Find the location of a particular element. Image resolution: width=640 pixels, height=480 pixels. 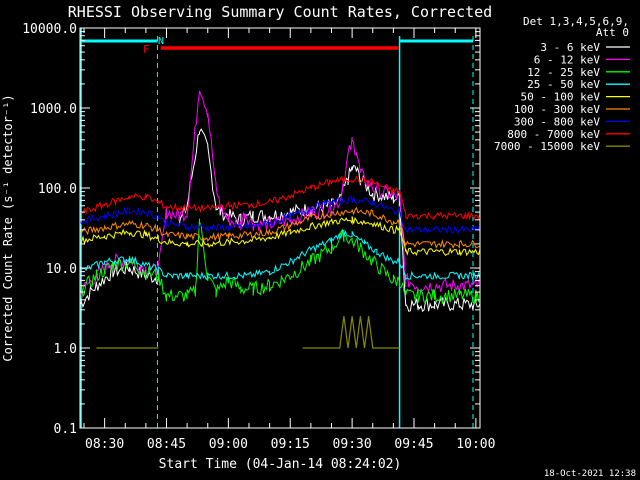

y-tick-label: 1000.0 is located at coordinates (53, 109).